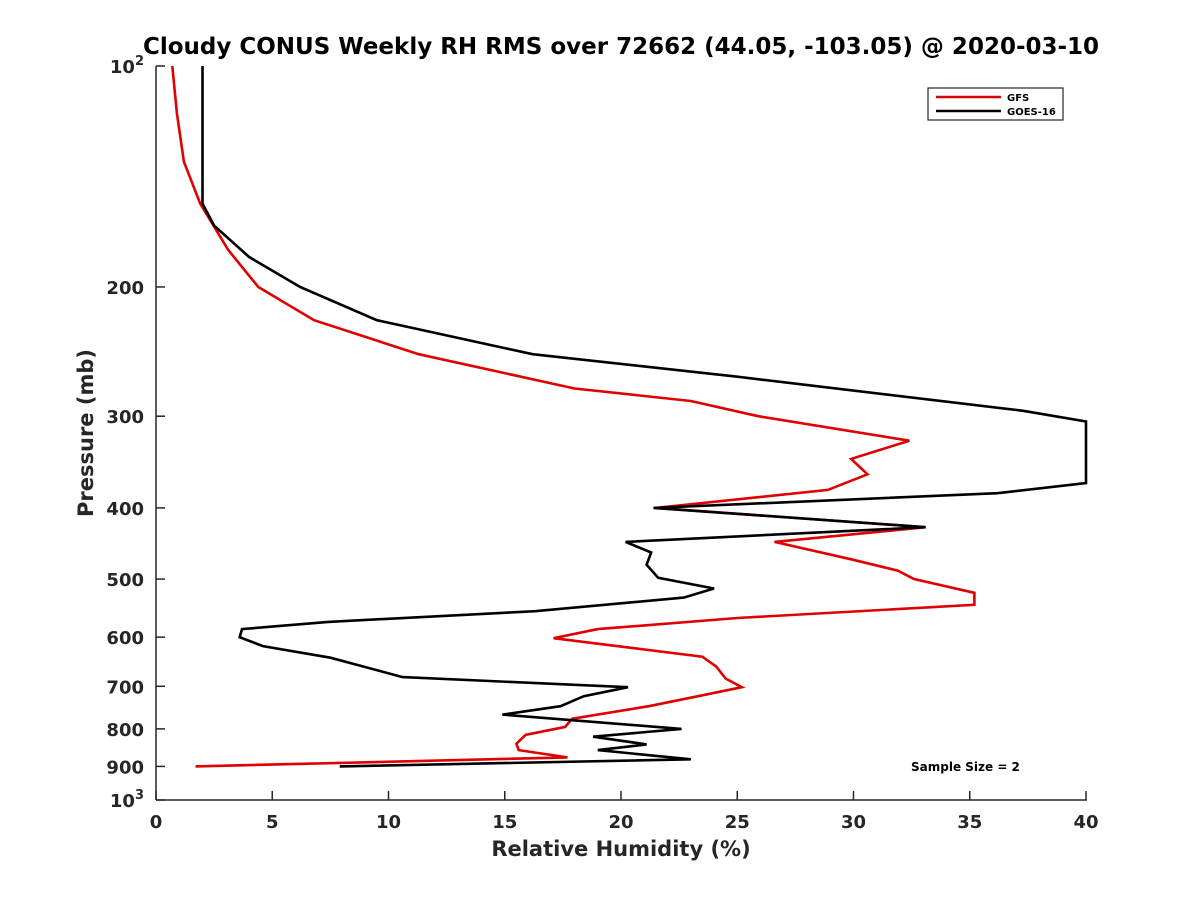 The image size is (1200, 900). I want to click on x-ticks: 0 5 10 15 20 25 30 35 40, so click(624, 812).